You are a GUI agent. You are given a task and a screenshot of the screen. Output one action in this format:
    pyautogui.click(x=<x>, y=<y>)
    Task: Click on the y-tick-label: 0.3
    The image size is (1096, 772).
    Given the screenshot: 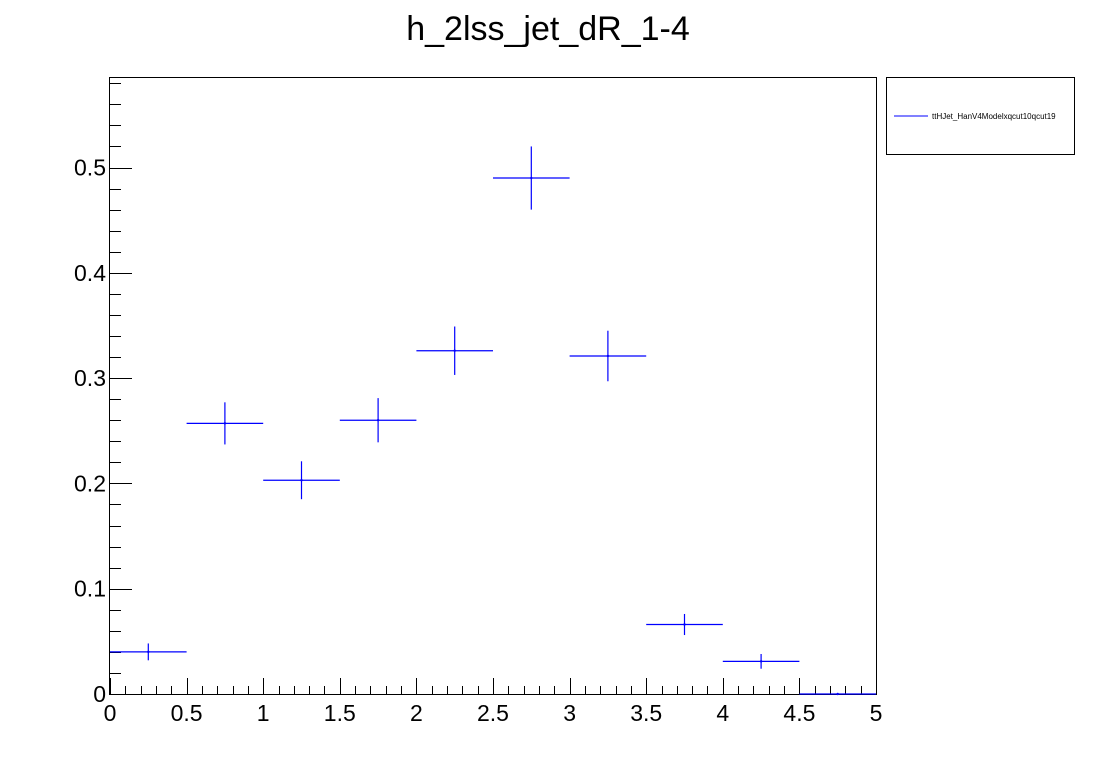 What is the action you would take?
    pyautogui.click(x=90, y=378)
    